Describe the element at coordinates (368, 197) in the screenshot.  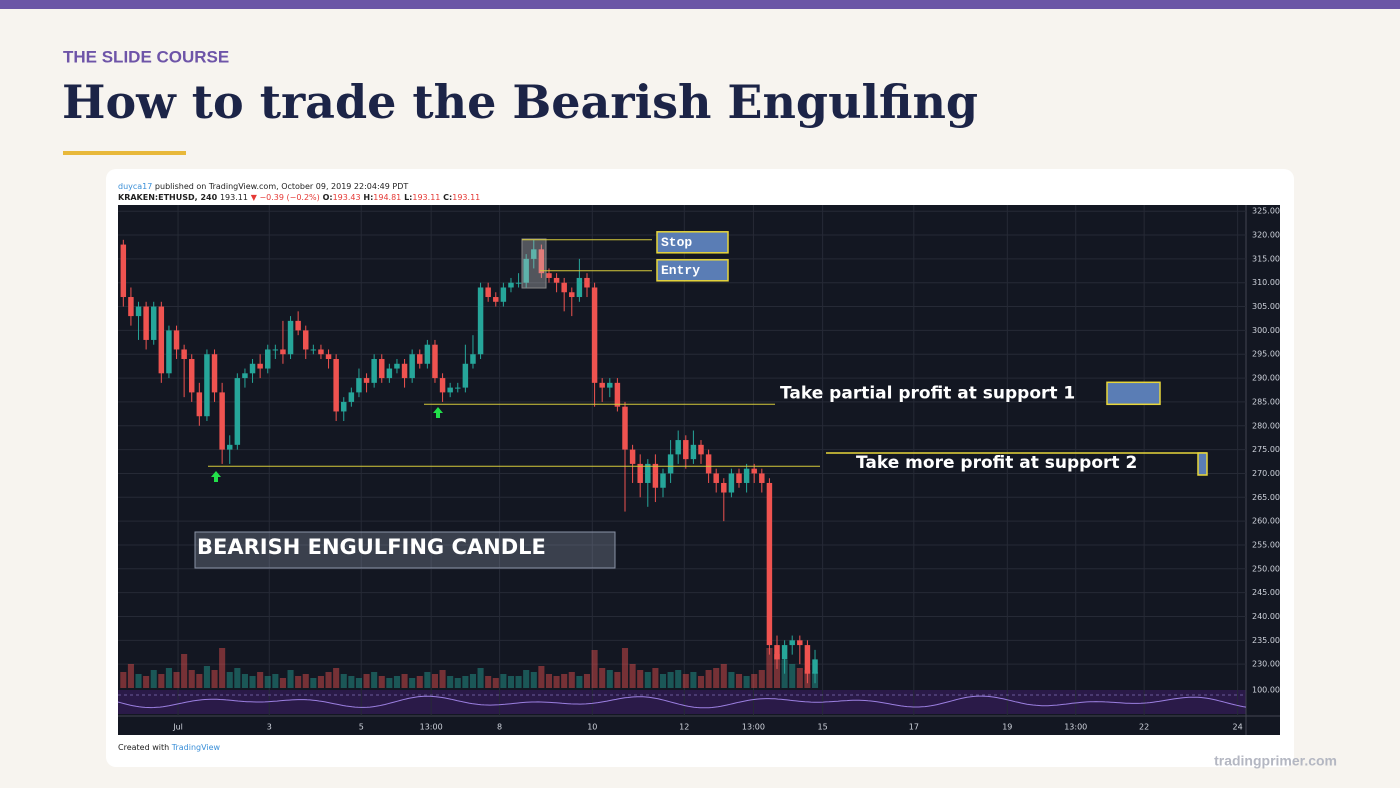
I see `h-label: H:` at that location.